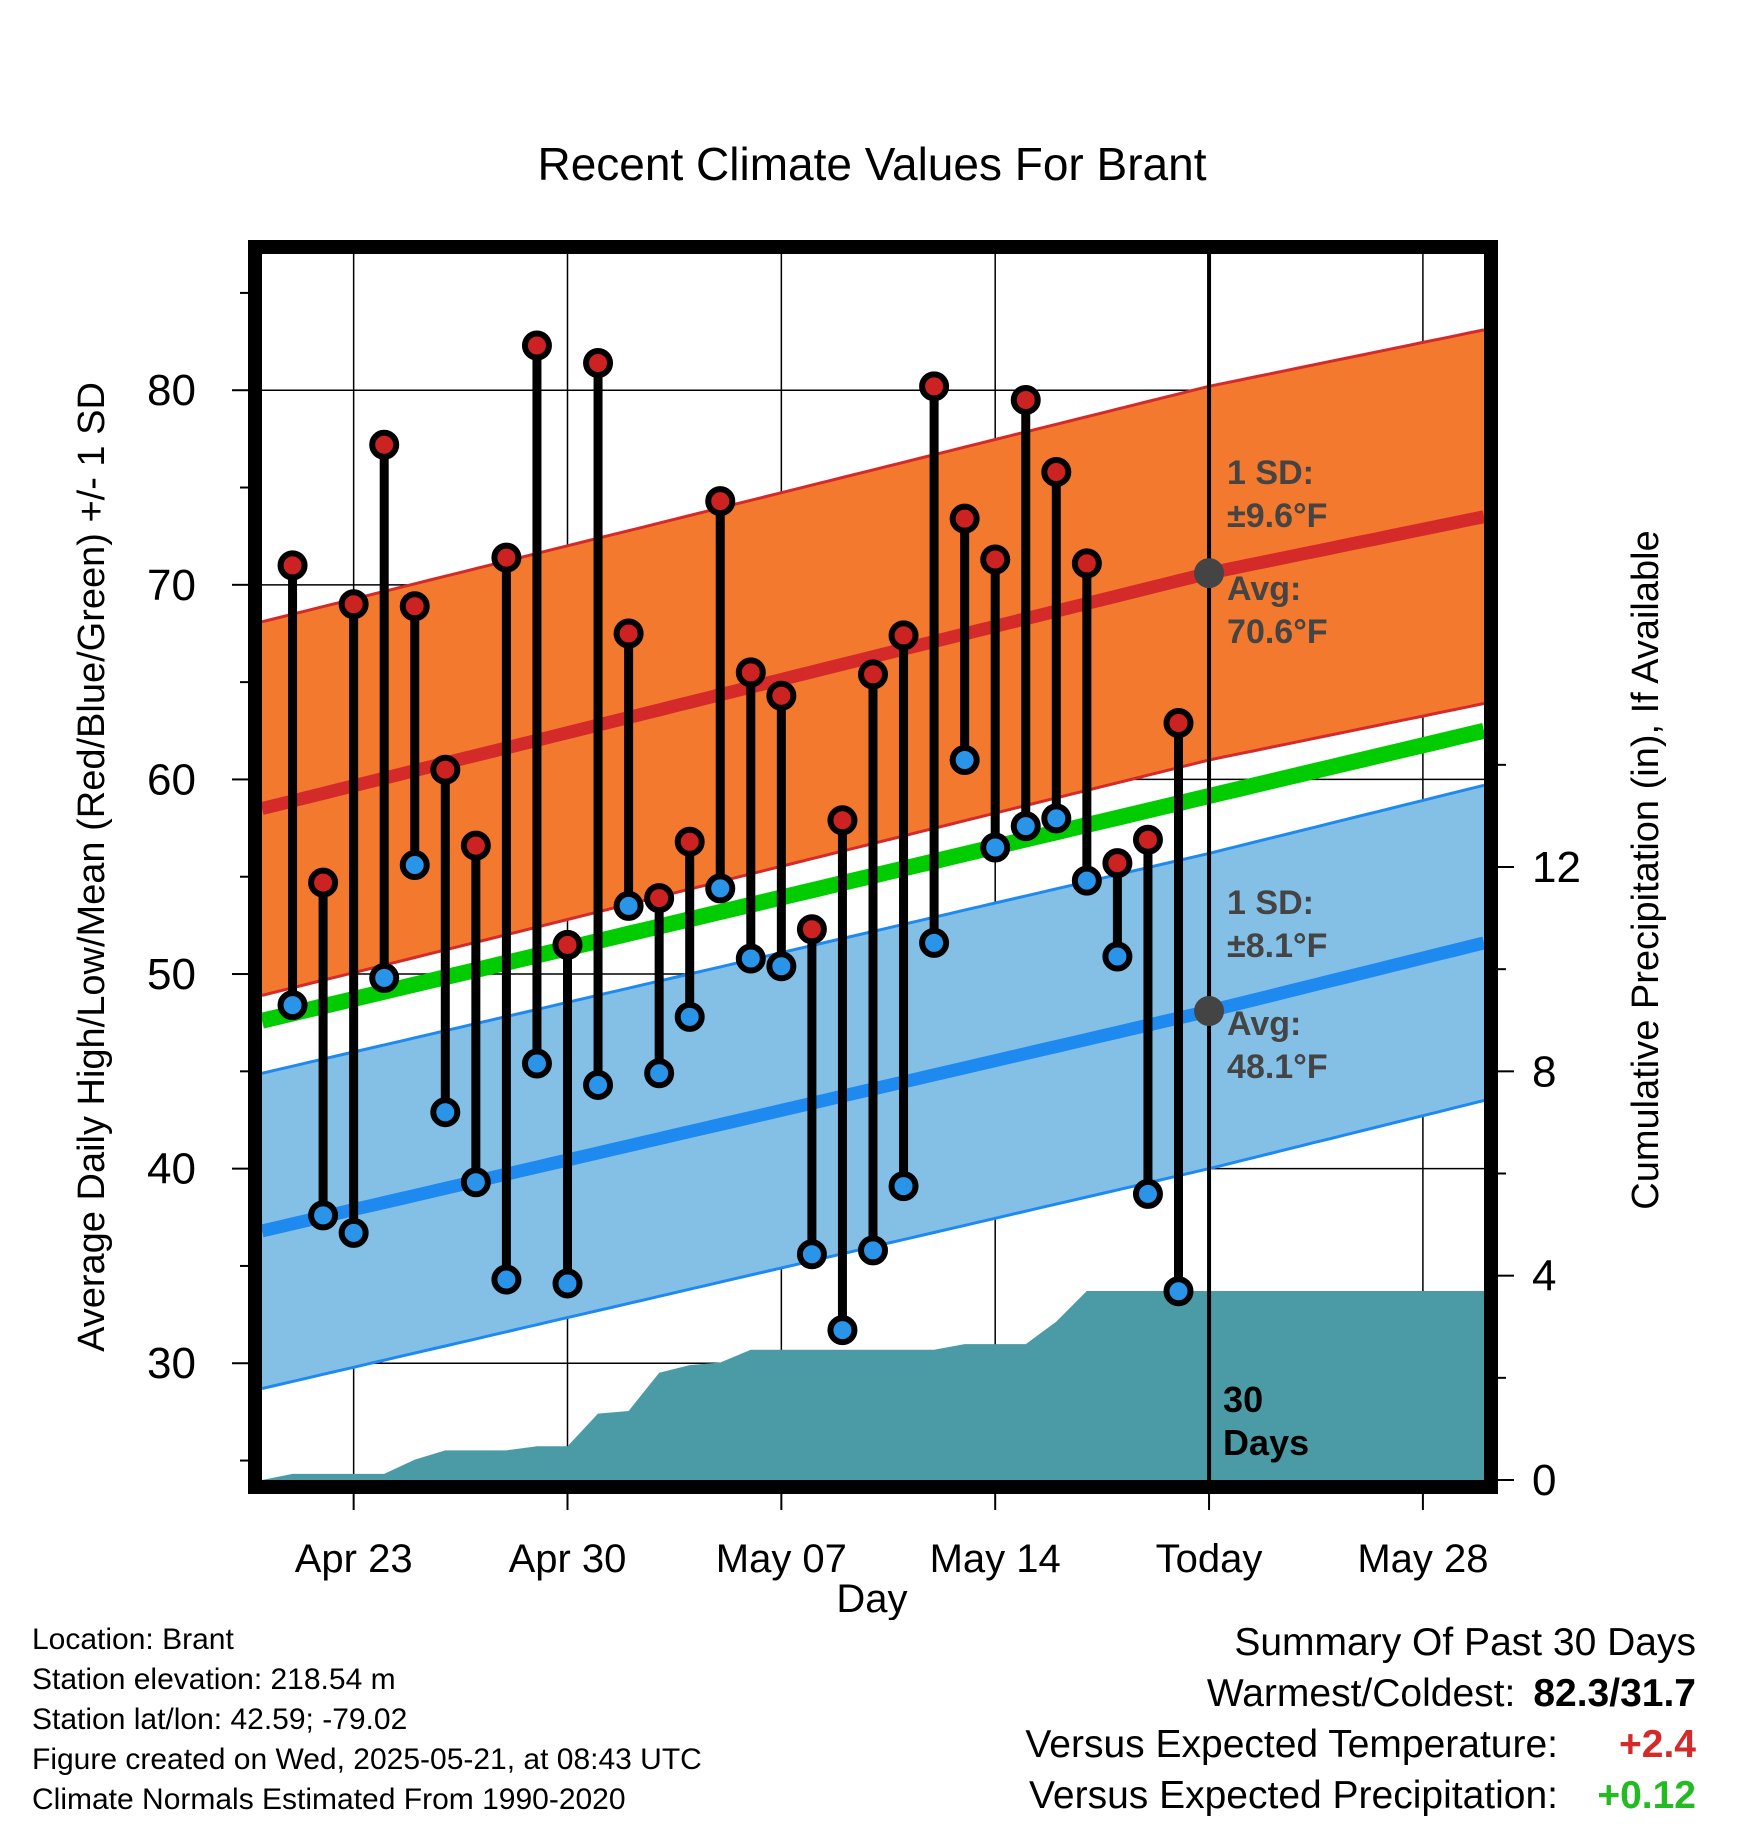 The height and width of the screenshot is (1828, 1748). What do you see at coordinates (1614, 1693) in the screenshot?
I see `warm-cold-value: 82.3/31.7` at bounding box center [1614, 1693].